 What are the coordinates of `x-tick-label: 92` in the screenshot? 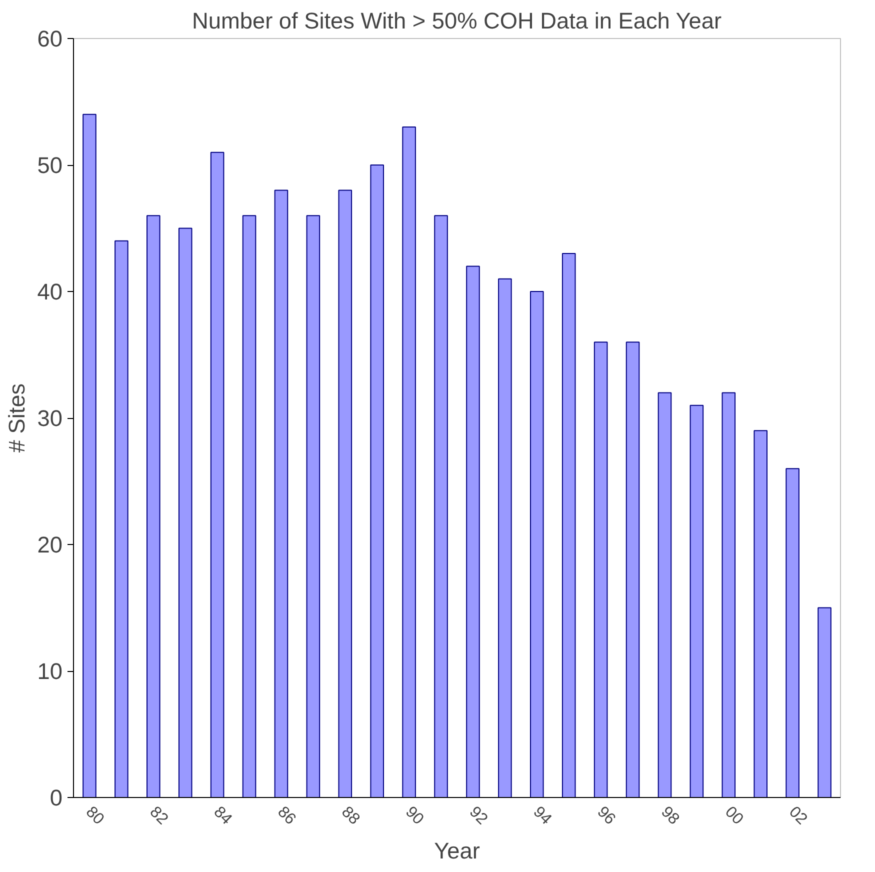 It's located at (478, 816).